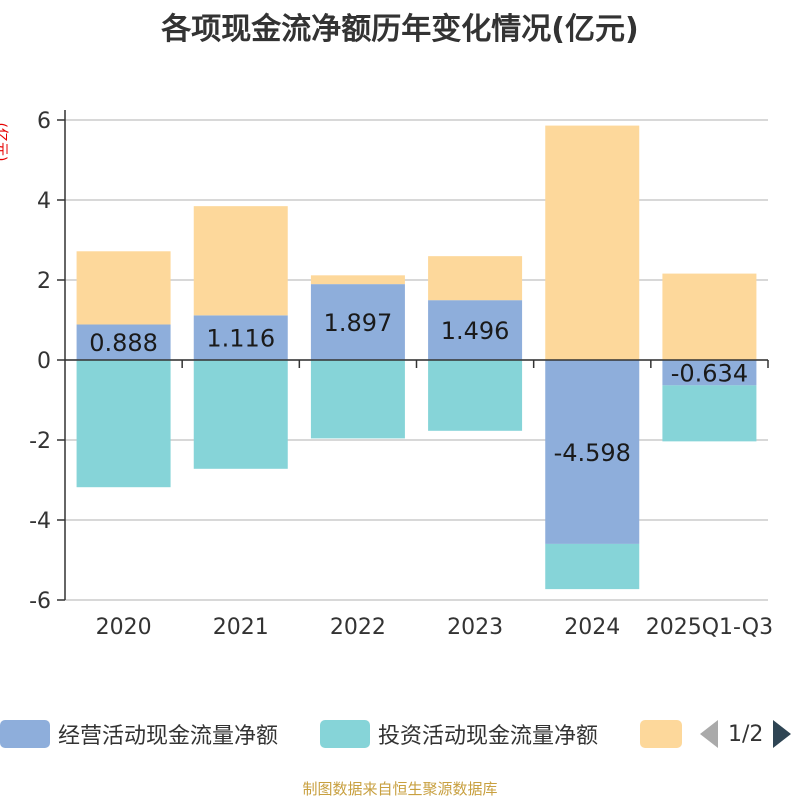 This screenshot has width=800, height=800. Describe the element at coordinates (40, 441) in the screenshot. I see `y-tick-label: -2` at that location.